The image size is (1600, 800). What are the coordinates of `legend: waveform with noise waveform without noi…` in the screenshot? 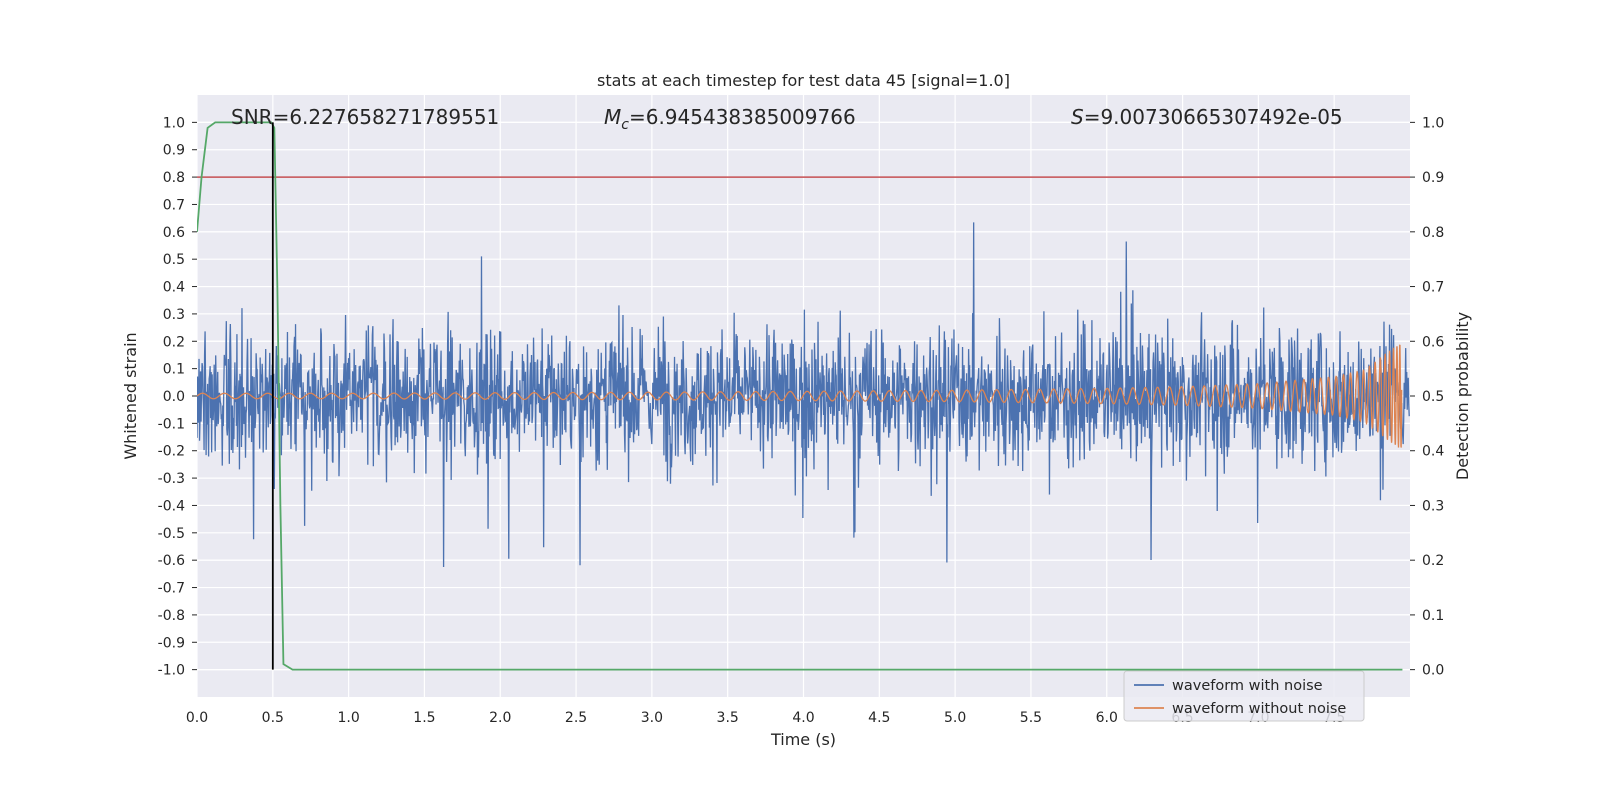 It's located at (1244, 696).